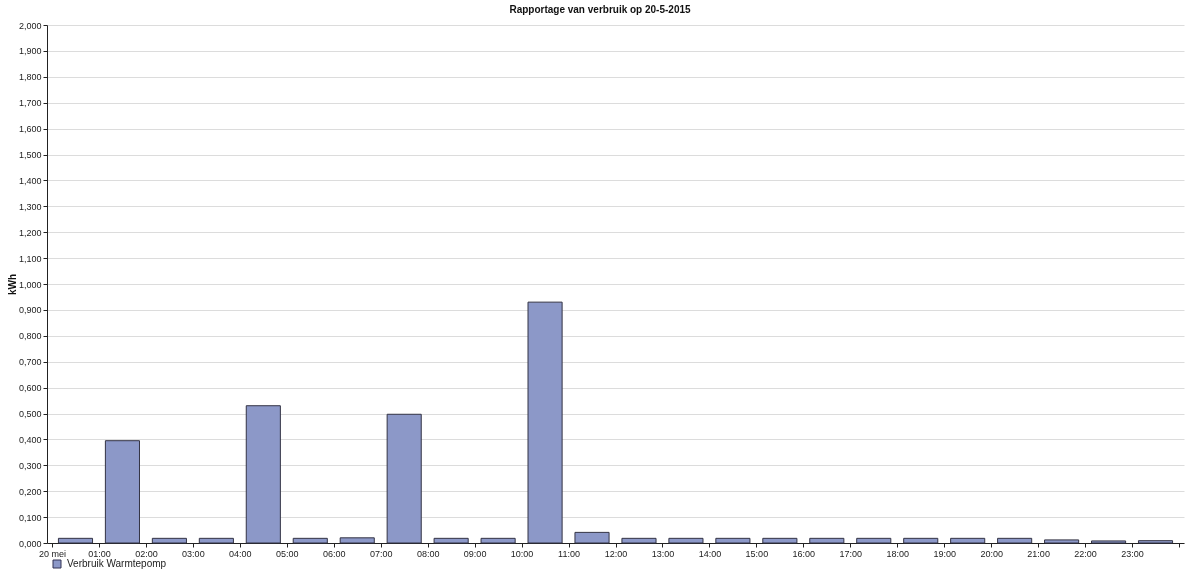 The height and width of the screenshot is (572, 1200). I want to click on x-tick-label: 09:00, so click(475, 553).